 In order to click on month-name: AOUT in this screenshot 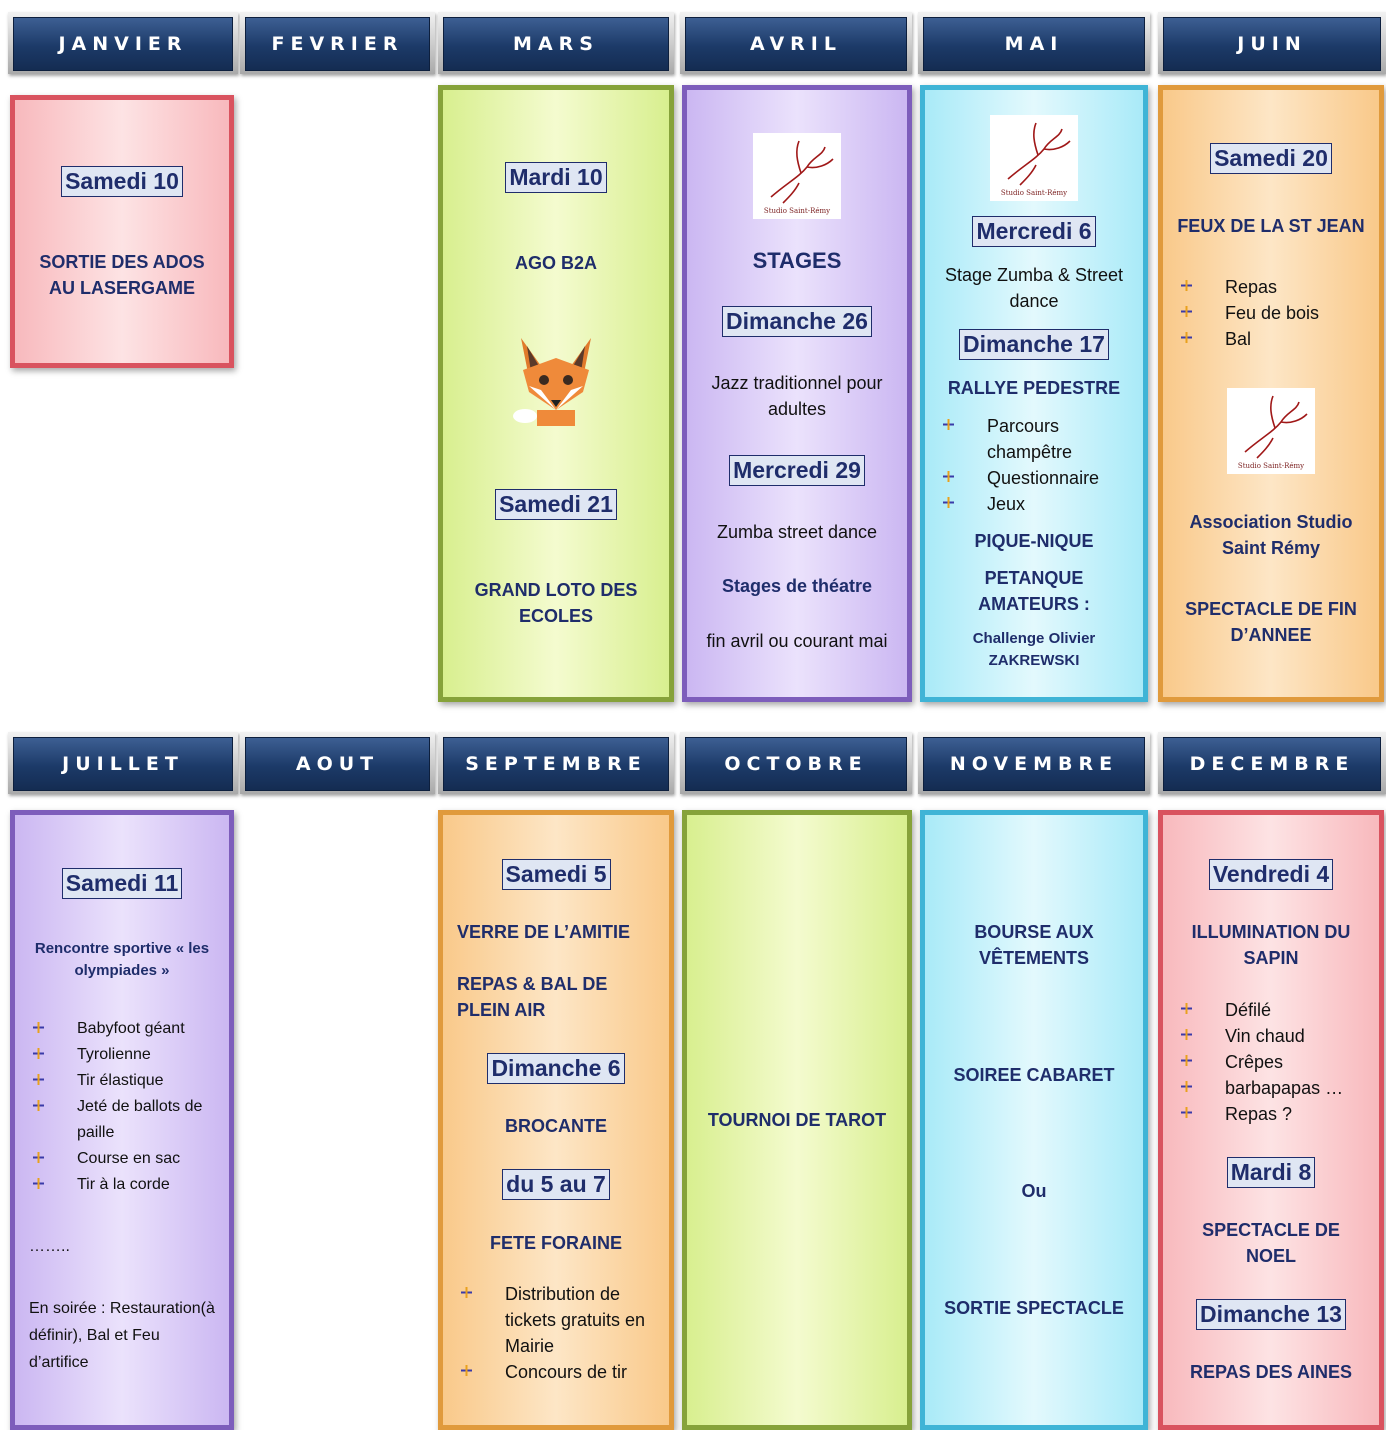, I will do `click(337, 764)`.